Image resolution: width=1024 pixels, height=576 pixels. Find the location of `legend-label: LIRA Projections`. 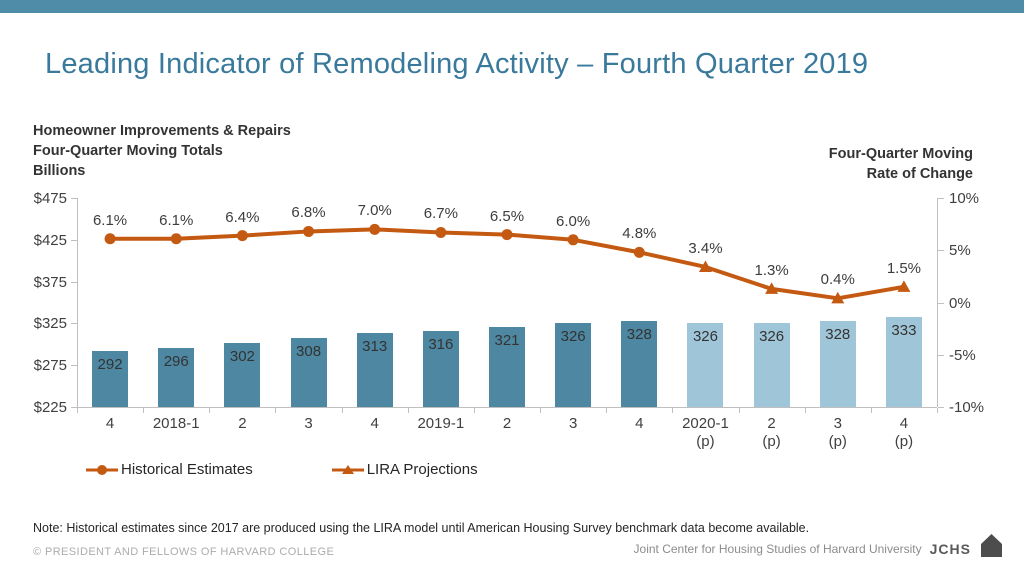

legend-label: LIRA Projections is located at coordinates (422, 469).